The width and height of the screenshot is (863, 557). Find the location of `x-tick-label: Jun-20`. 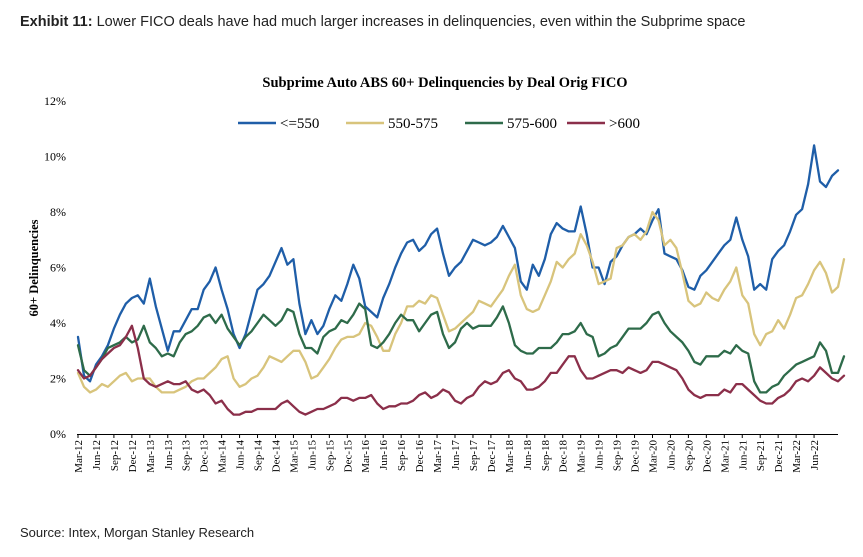

x-tick-label: Jun-20 is located at coordinates (671, 455).